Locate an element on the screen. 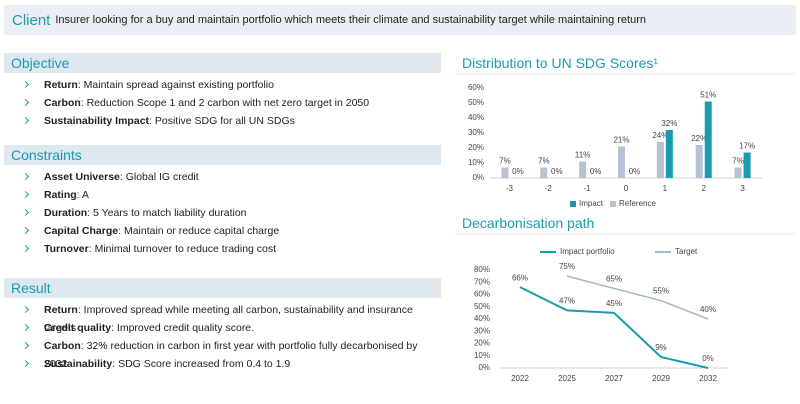  legend-label: Impact portfolio is located at coordinates (587, 251).